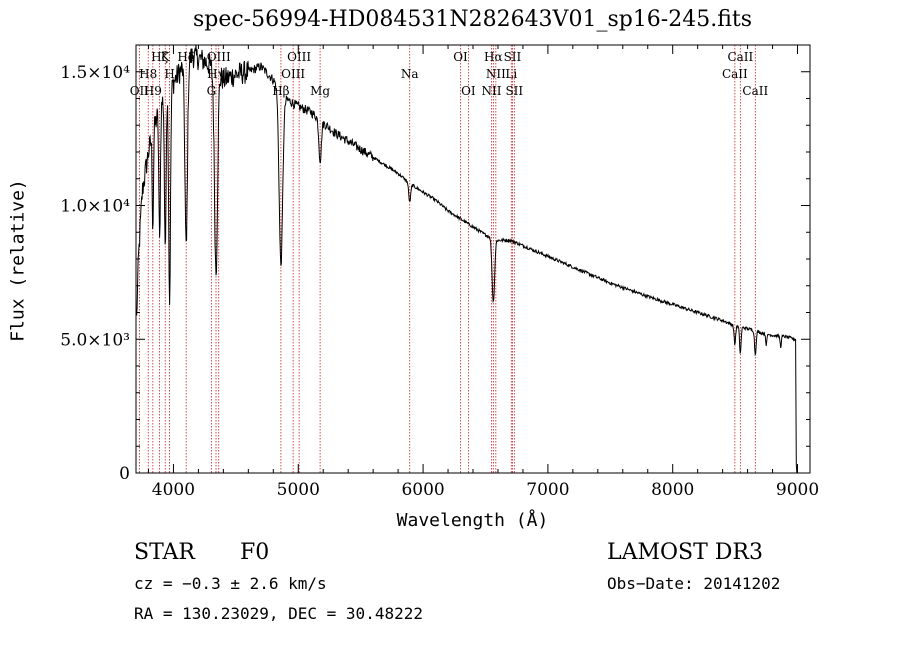 Image resolution: width=900 pixels, height=649 pixels. What do you see at coordinates (186, 57) in the screenshot?
I see `line-marker-label: Hδ` at bounding box center [186, 57].